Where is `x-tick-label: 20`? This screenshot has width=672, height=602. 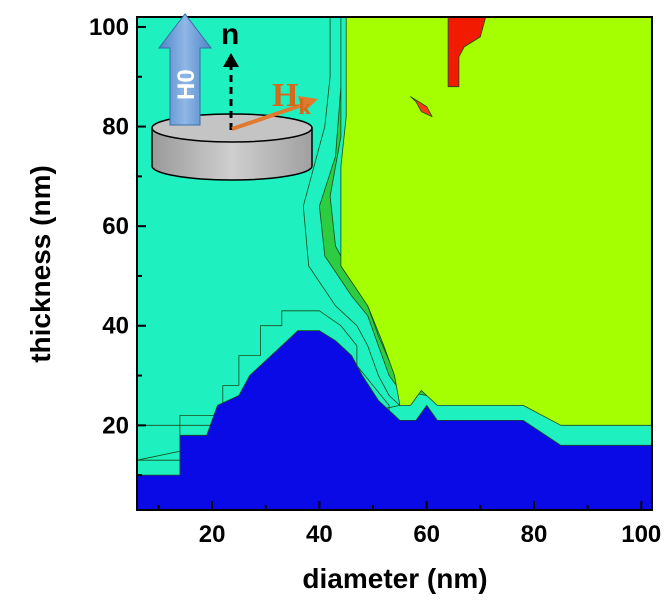
x-tick-label: 20 is located at coordinates (212, 534).